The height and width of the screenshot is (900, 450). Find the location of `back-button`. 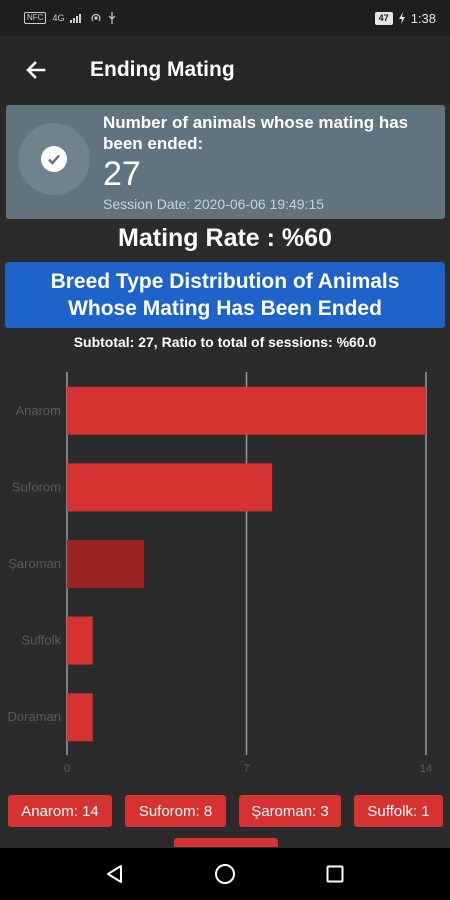

back-button is located at coordinates (36, 70).